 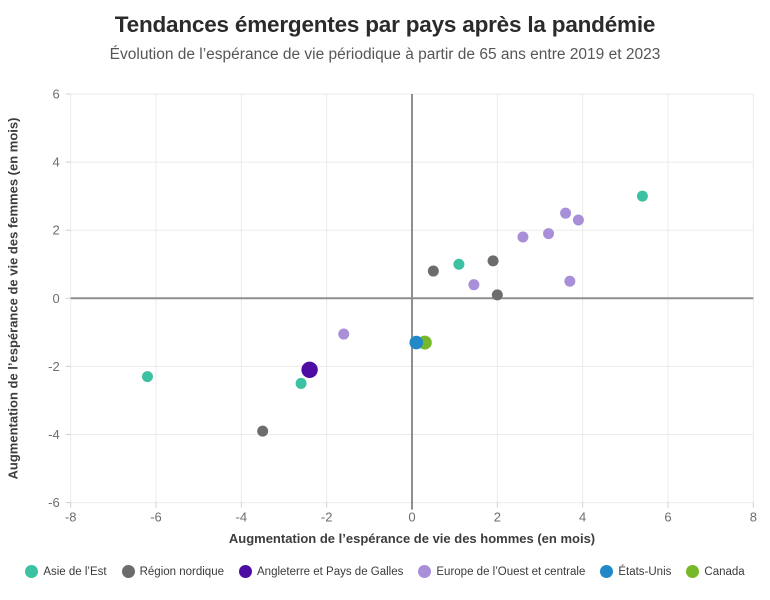 I want to click on legend-item-4: États-Unis, so click(x=635, y=571).